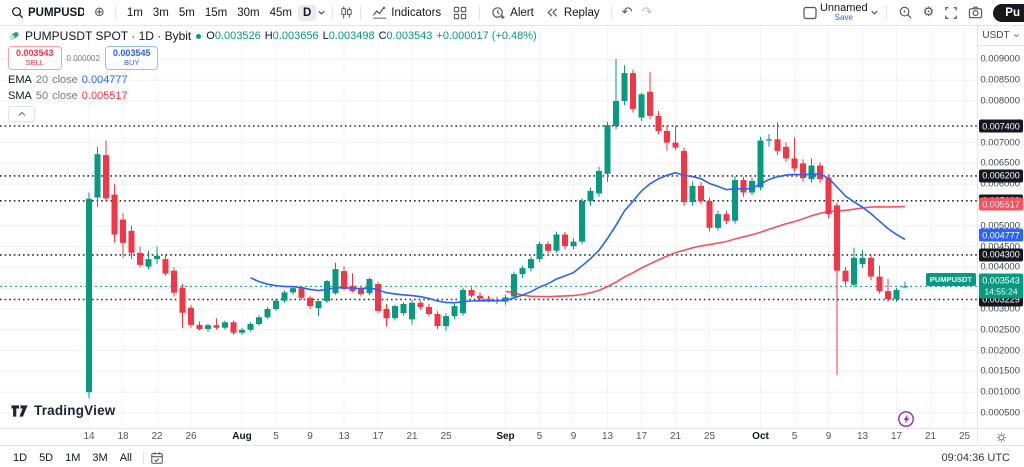 The image size is (1024, 467). I want to click on price-axis-label: 0.001000, so click(1000, 392).